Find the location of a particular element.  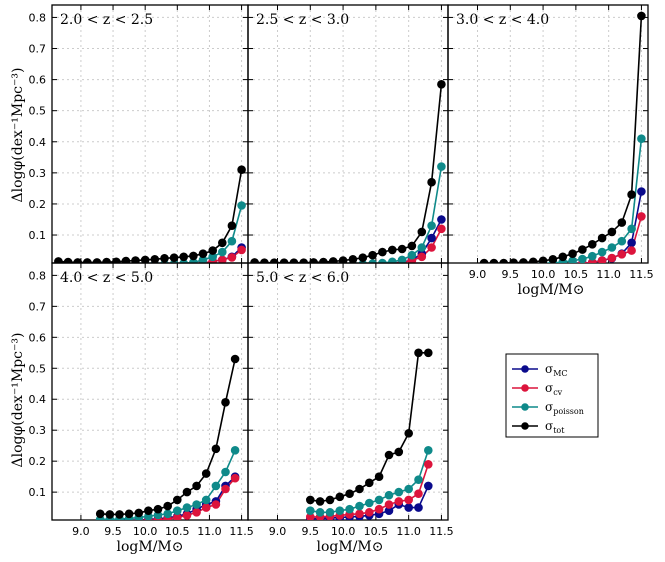

legend: σMC σcv σpoisson σtot is located at coordinates (552, 395).